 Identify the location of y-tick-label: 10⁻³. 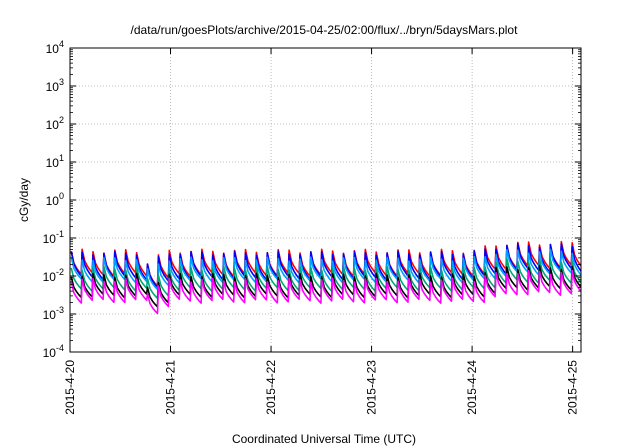
(53, 313).